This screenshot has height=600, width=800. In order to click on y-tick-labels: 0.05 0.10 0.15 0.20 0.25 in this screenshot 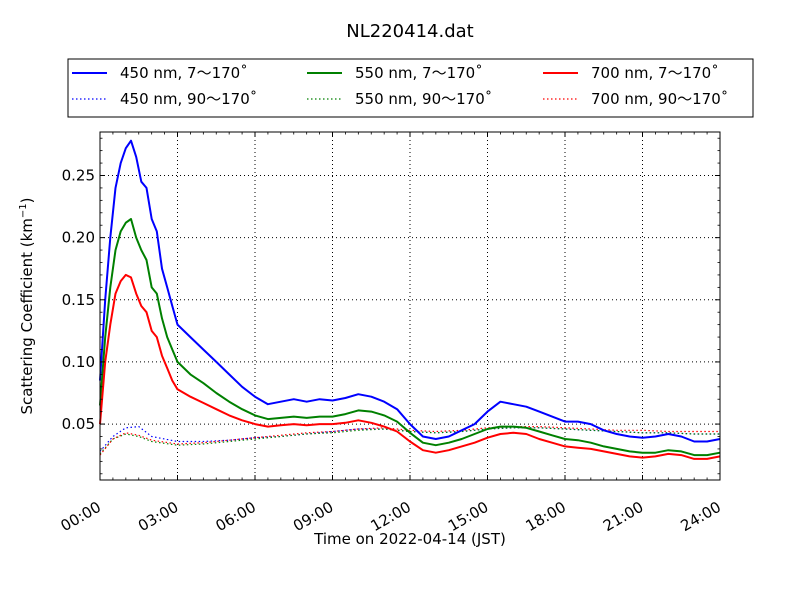, I will do `click(78, 300)`.